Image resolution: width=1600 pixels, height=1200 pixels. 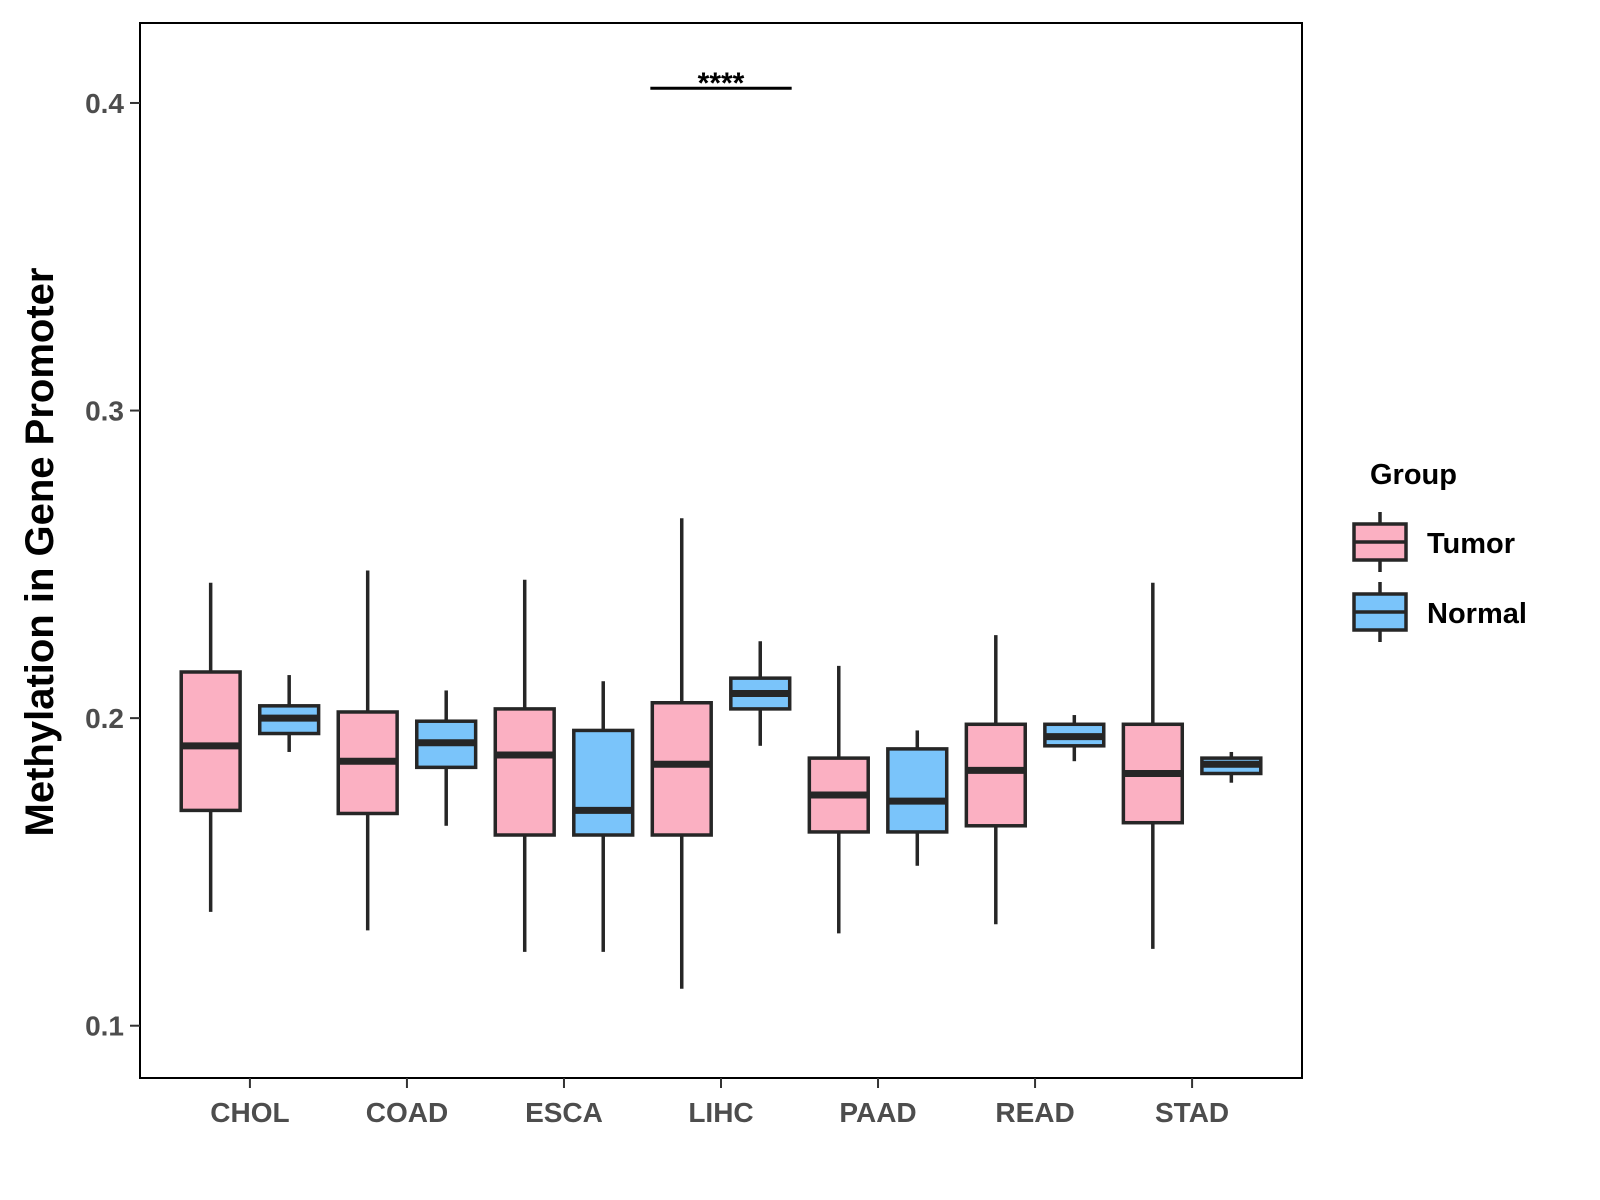 I want to click on x-tick-label-read: READ, so click(x=1034, y=1112).